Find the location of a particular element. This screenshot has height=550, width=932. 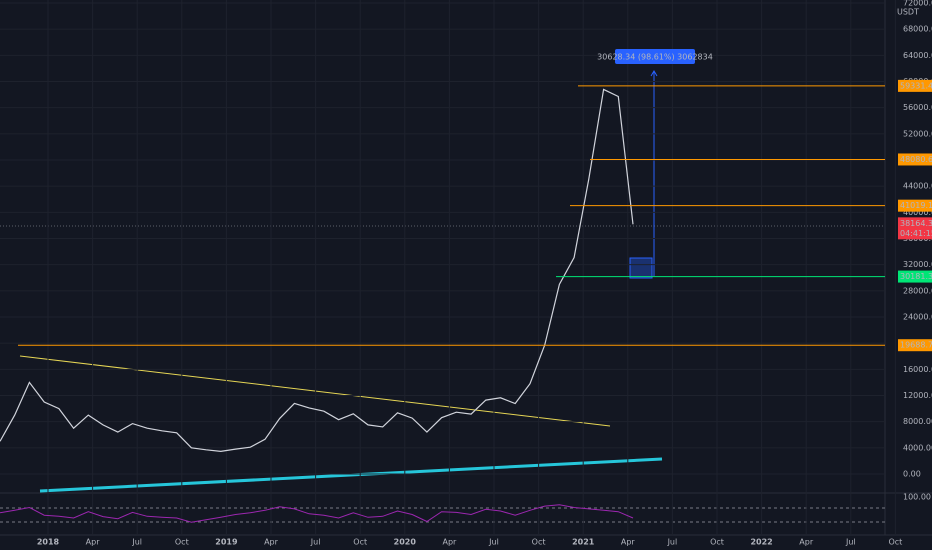

x-tick-label: 2018 is located at coordinates (48, 542).